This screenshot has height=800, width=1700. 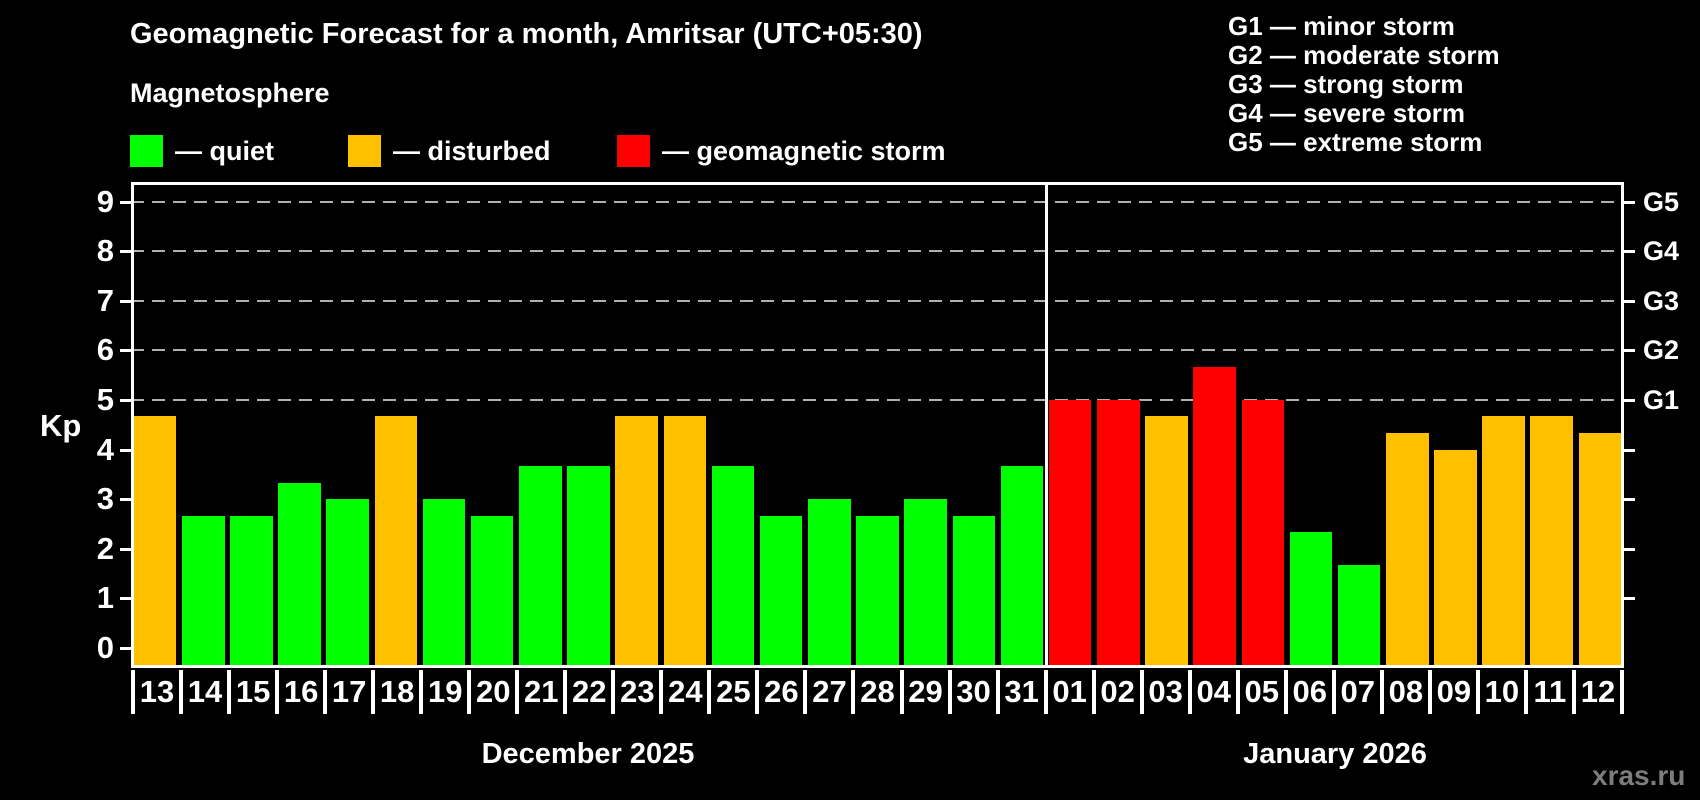 I want to click on day-label-07: 07, so click(x=1355, y=692).